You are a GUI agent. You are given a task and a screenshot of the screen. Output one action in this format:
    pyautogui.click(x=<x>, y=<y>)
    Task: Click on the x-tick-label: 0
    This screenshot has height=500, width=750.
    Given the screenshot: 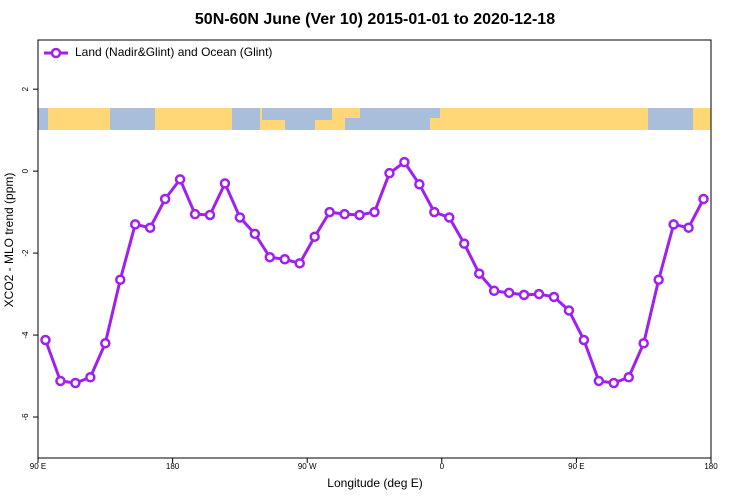 What is the action you would take?
    pyautogui.click(x=442, y=466)
    